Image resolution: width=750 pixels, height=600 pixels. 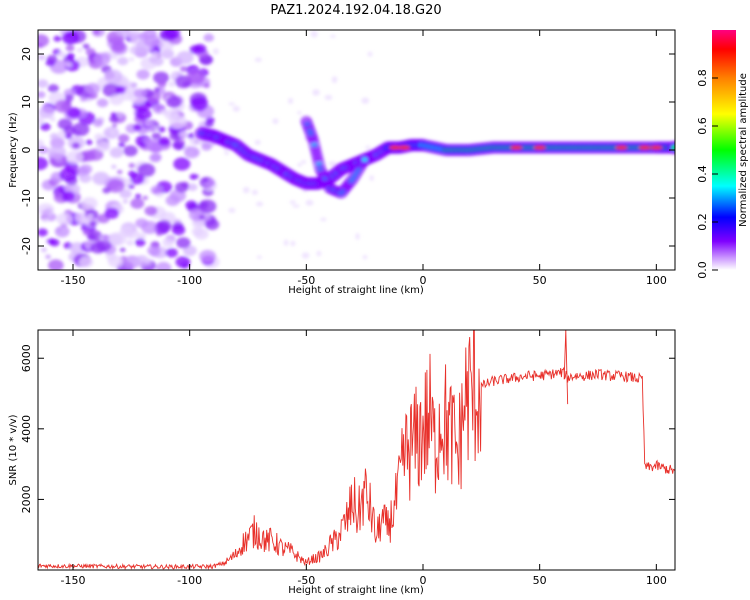 I want to click on spectrogram-y-axis-label: Frequency (Hz), so click(x=13, y=150).